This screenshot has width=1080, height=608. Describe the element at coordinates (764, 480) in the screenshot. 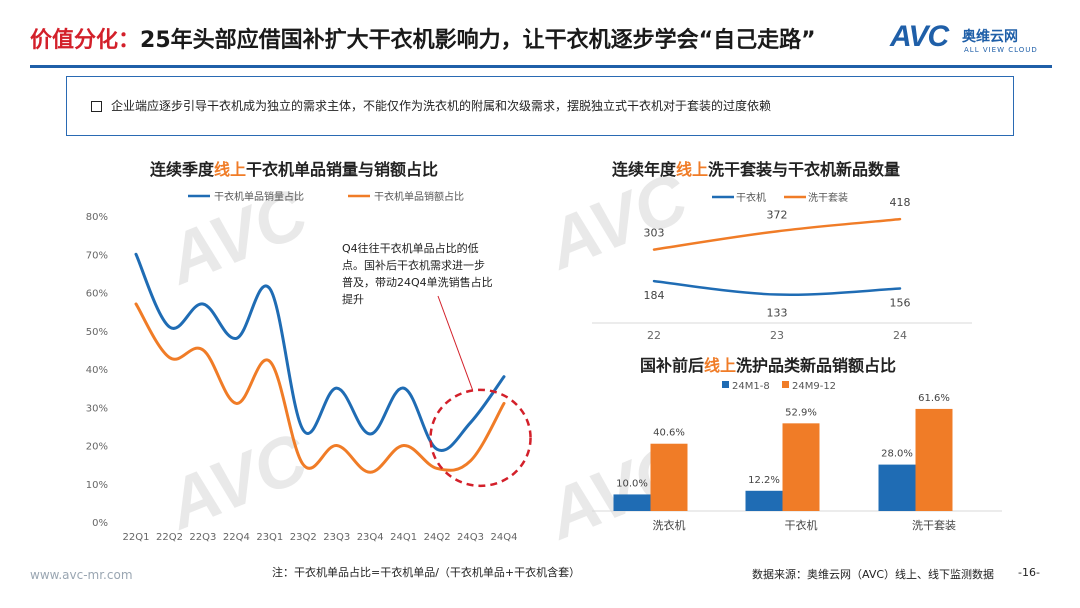

I see `bar-label: 12.2%` at that location.